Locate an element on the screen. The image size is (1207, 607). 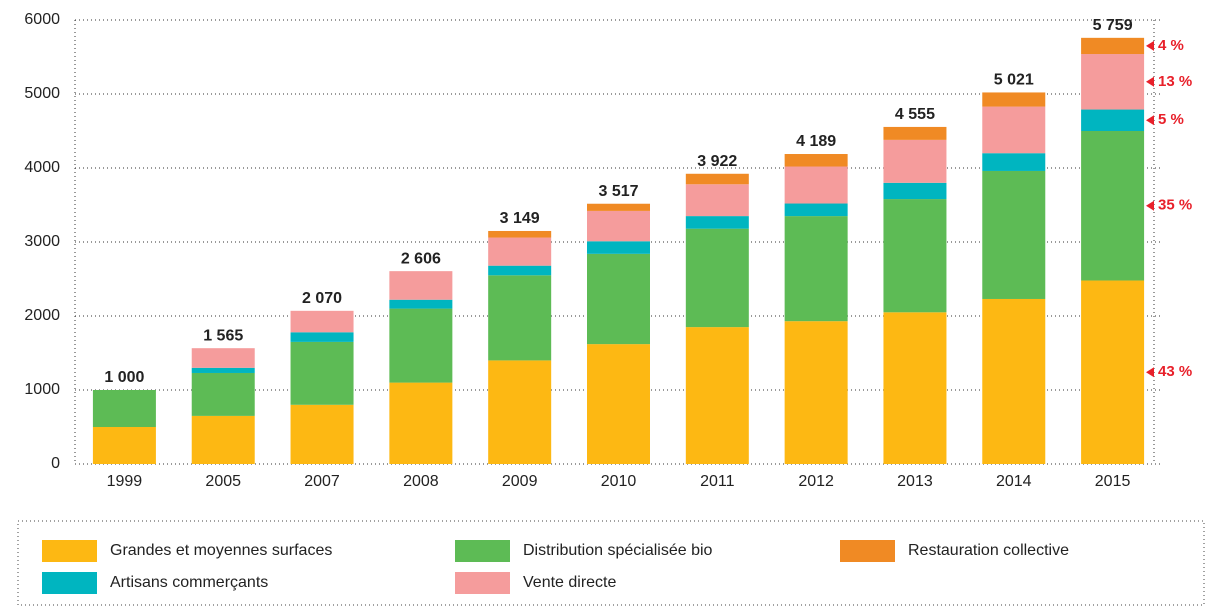
y-tick-label: 2000 is located at coordinates (42, 315).